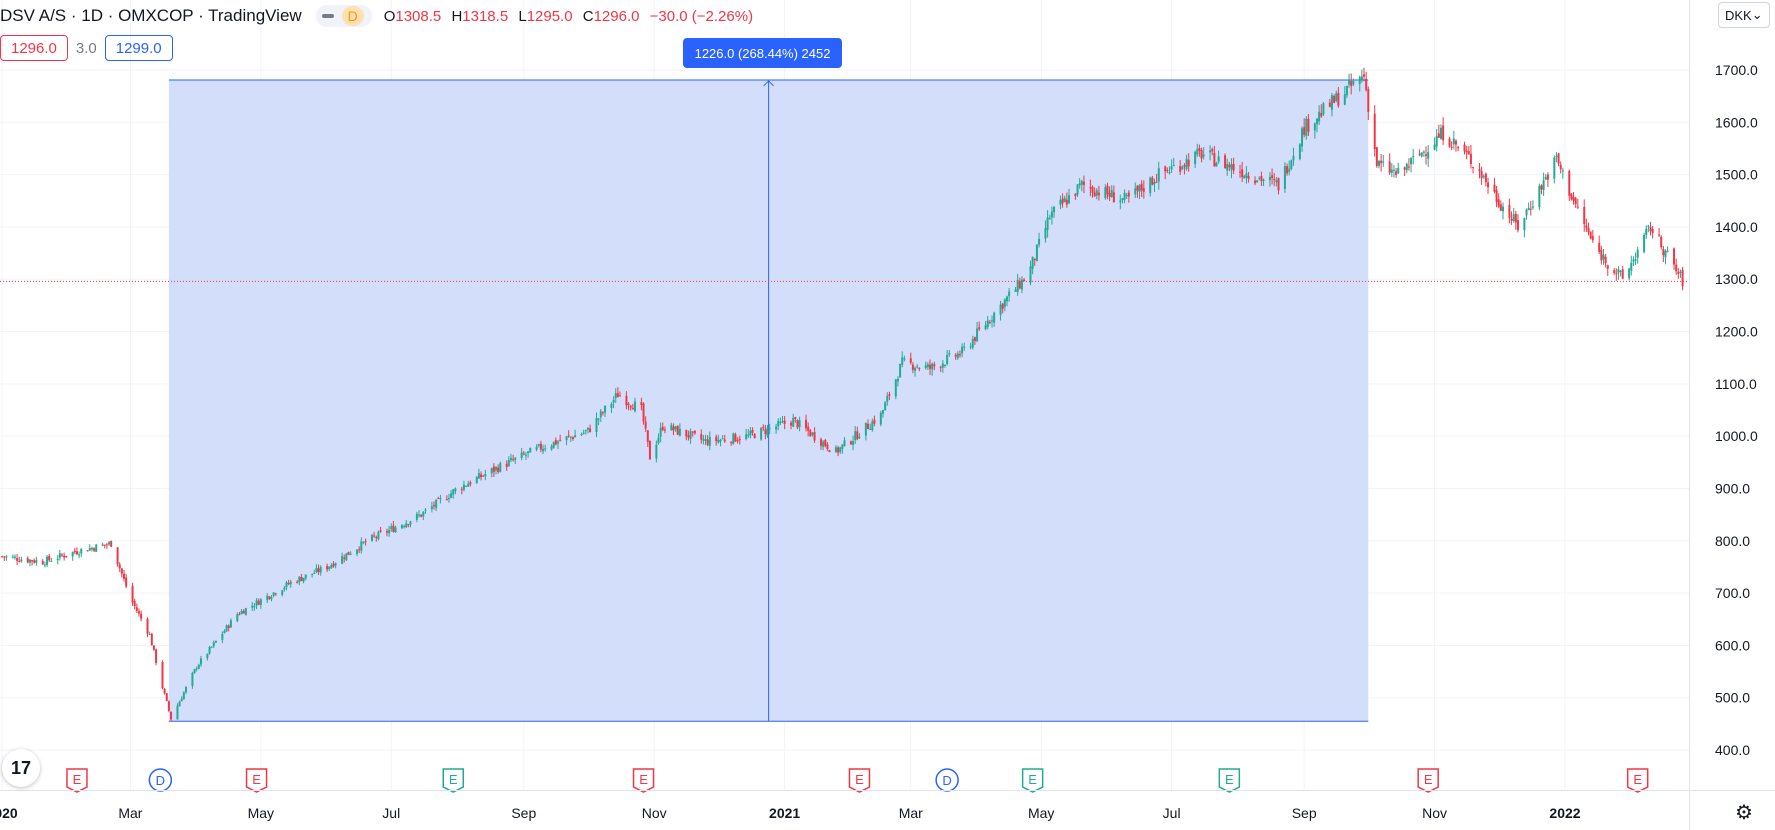 The height and width of the screenshot is (830, 1775). I want to click on x-tick-label: Mar, so click(130, 813).